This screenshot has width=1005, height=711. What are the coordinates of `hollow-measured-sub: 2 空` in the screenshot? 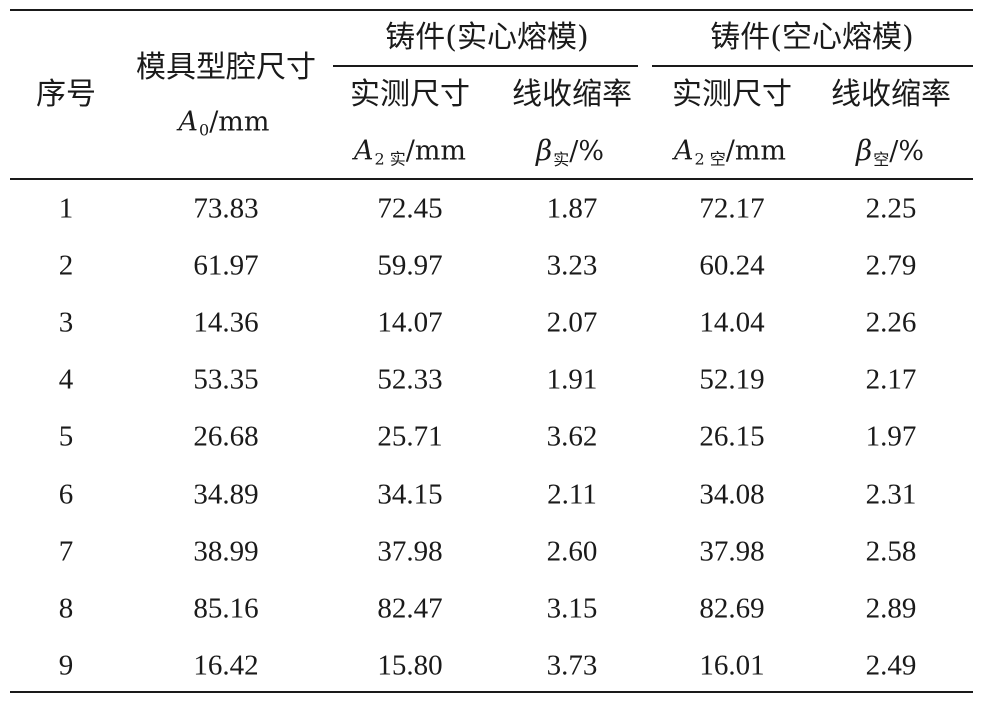 It's located at (710, 159).